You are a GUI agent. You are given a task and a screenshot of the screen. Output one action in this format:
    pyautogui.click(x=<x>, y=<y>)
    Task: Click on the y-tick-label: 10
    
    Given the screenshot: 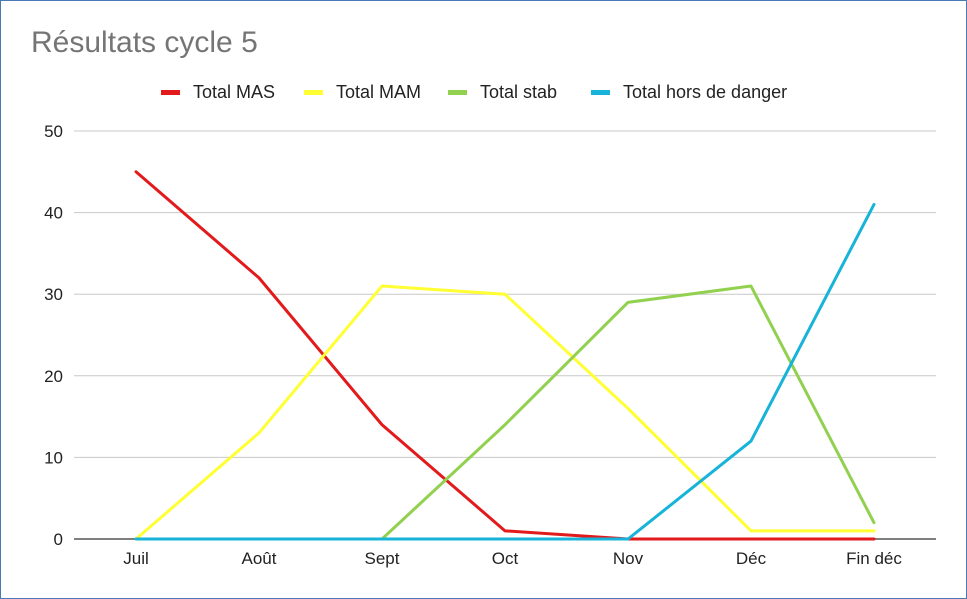 What is the action you would take?
    pyautogui.click(x=53, y=457)
    